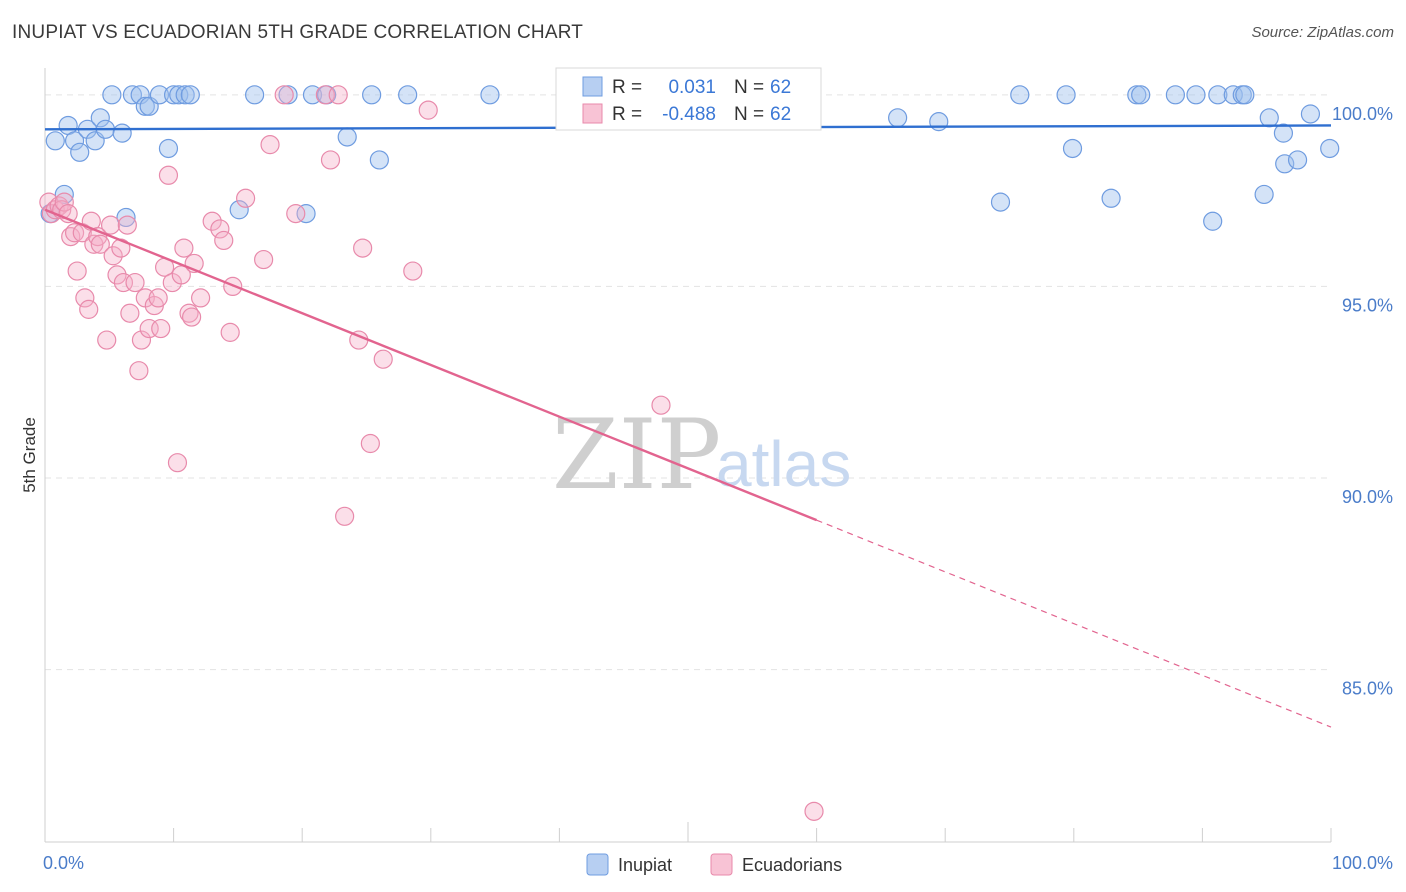 The width and height of the screenshot is (1406, 892). What do you see at coordinates (636, 455) in the screenshot?
I see `watermark-zip: ZIP` at bounding box center [636, 455].